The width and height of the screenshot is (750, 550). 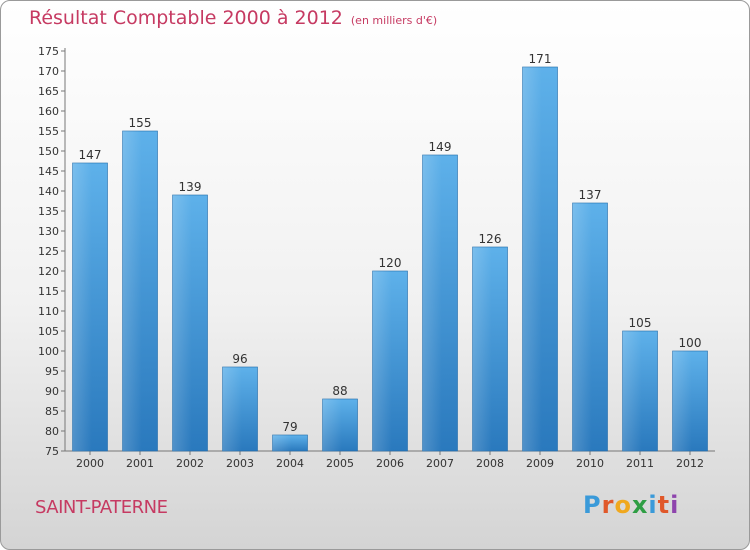 I want to click on x-tick-label: 2010, so click(x=590, y=463).